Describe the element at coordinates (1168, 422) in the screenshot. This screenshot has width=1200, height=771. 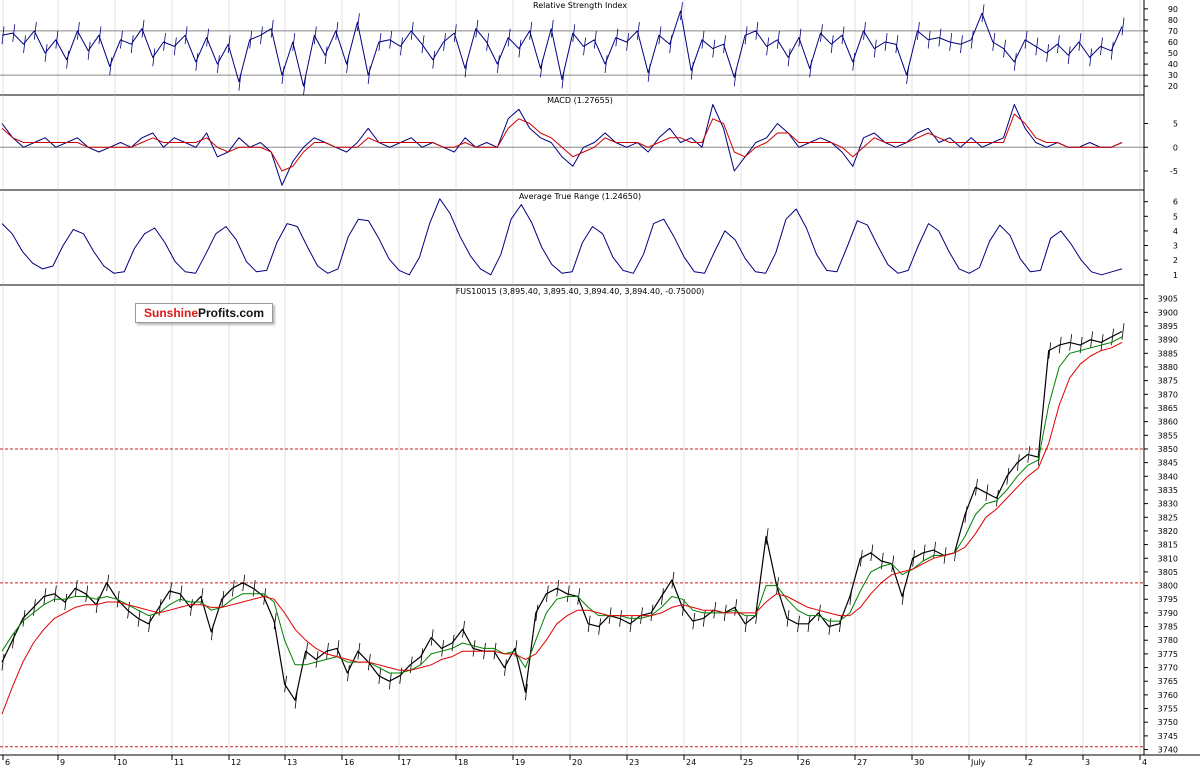
I see `y-tick-label: 3860` at that location.